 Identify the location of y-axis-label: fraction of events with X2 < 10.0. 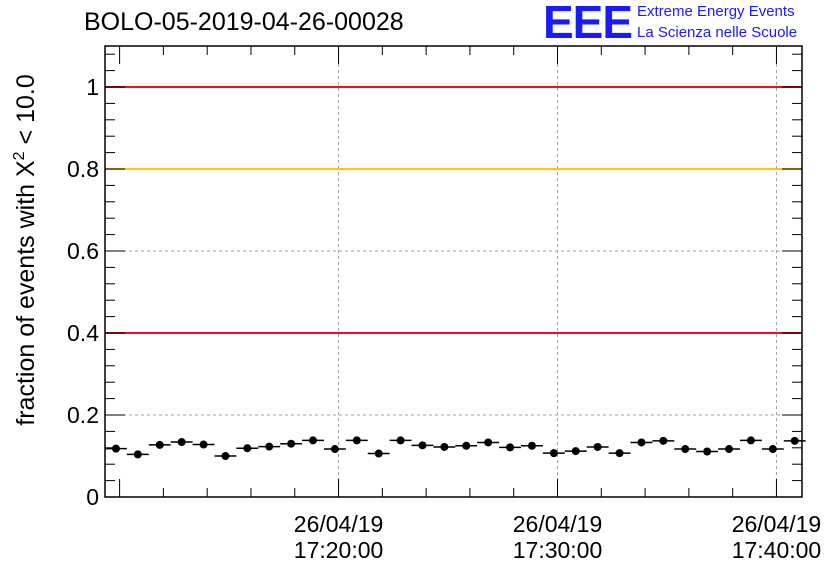
(25, 249).